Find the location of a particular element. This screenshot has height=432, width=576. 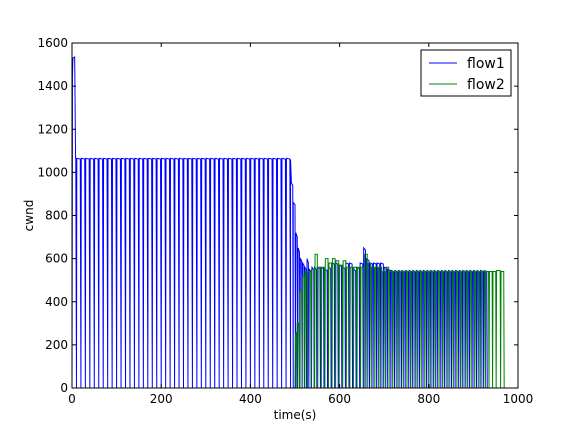

x-tick-label: 1000 is located at coordinates (518, 399).